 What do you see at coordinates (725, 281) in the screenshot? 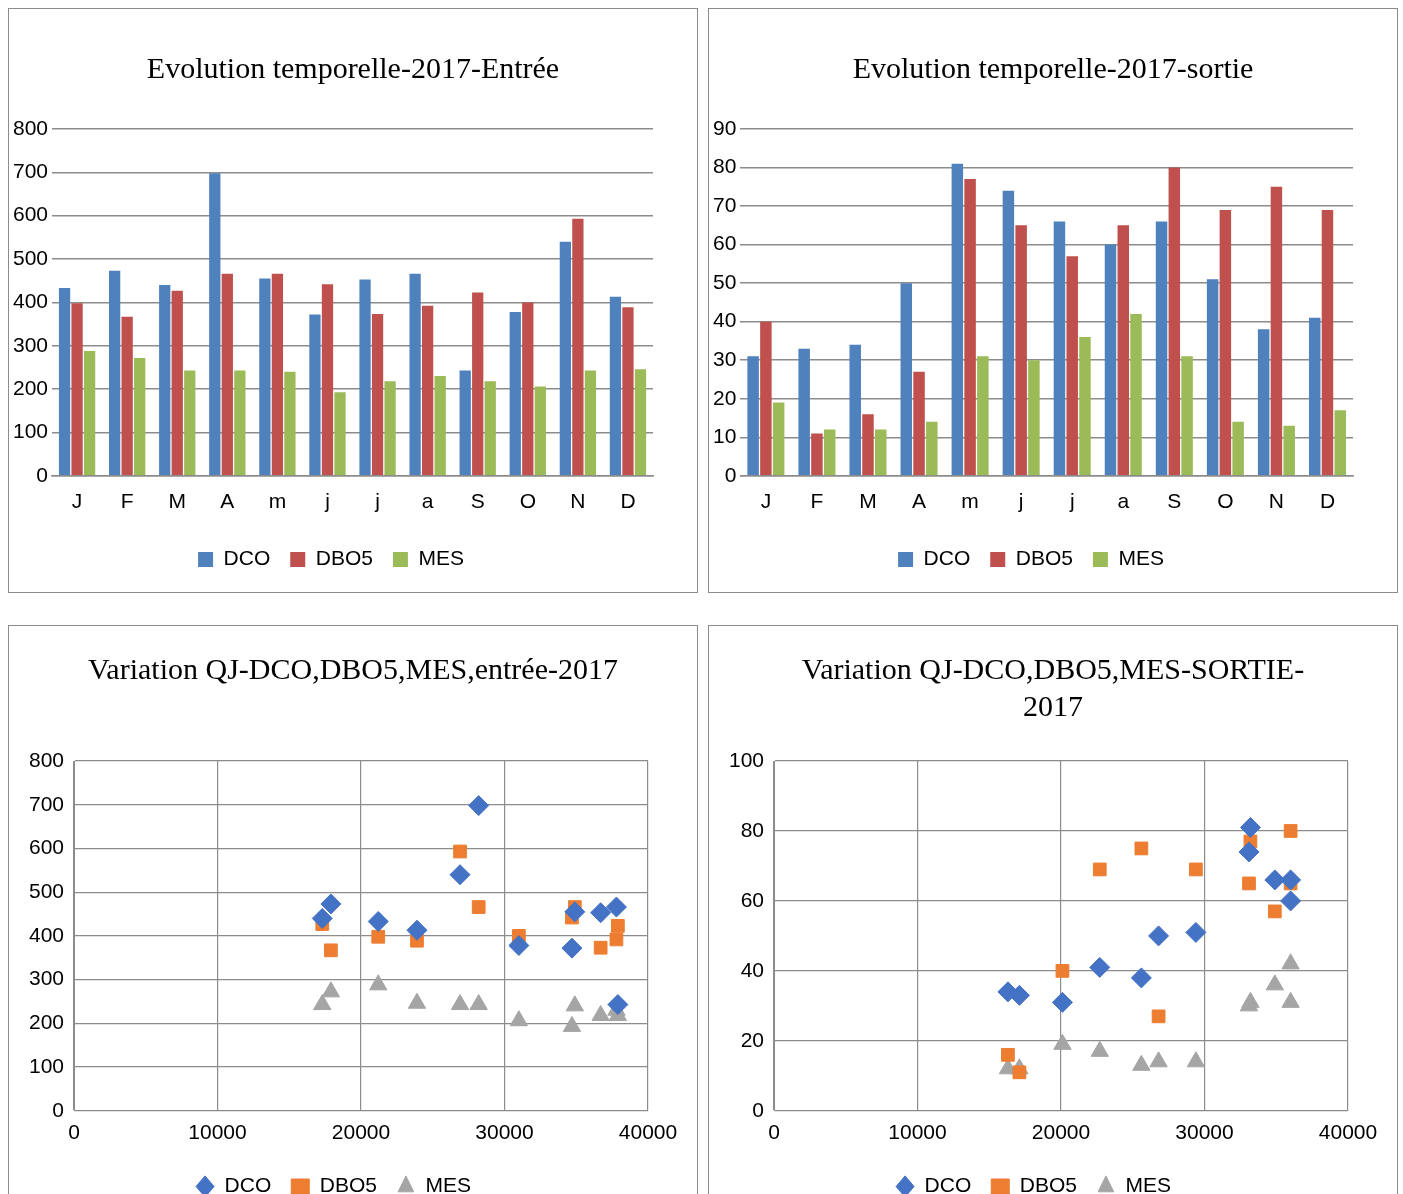
I see `y-tick-label: 50` at bounding box center [725, 281].